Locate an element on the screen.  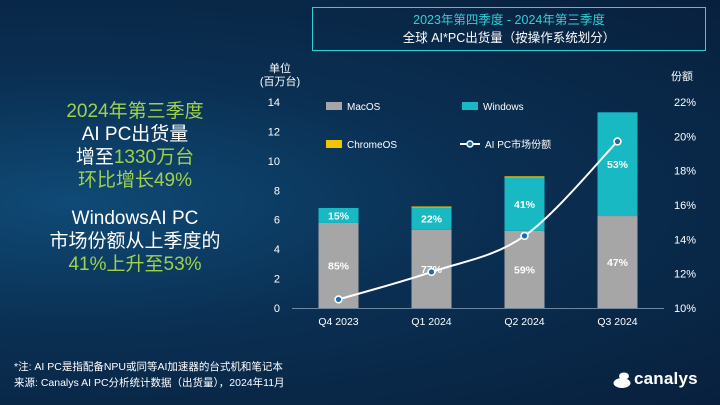
x-tick-label: Q2 2024 is located at coordinates (524, 322).